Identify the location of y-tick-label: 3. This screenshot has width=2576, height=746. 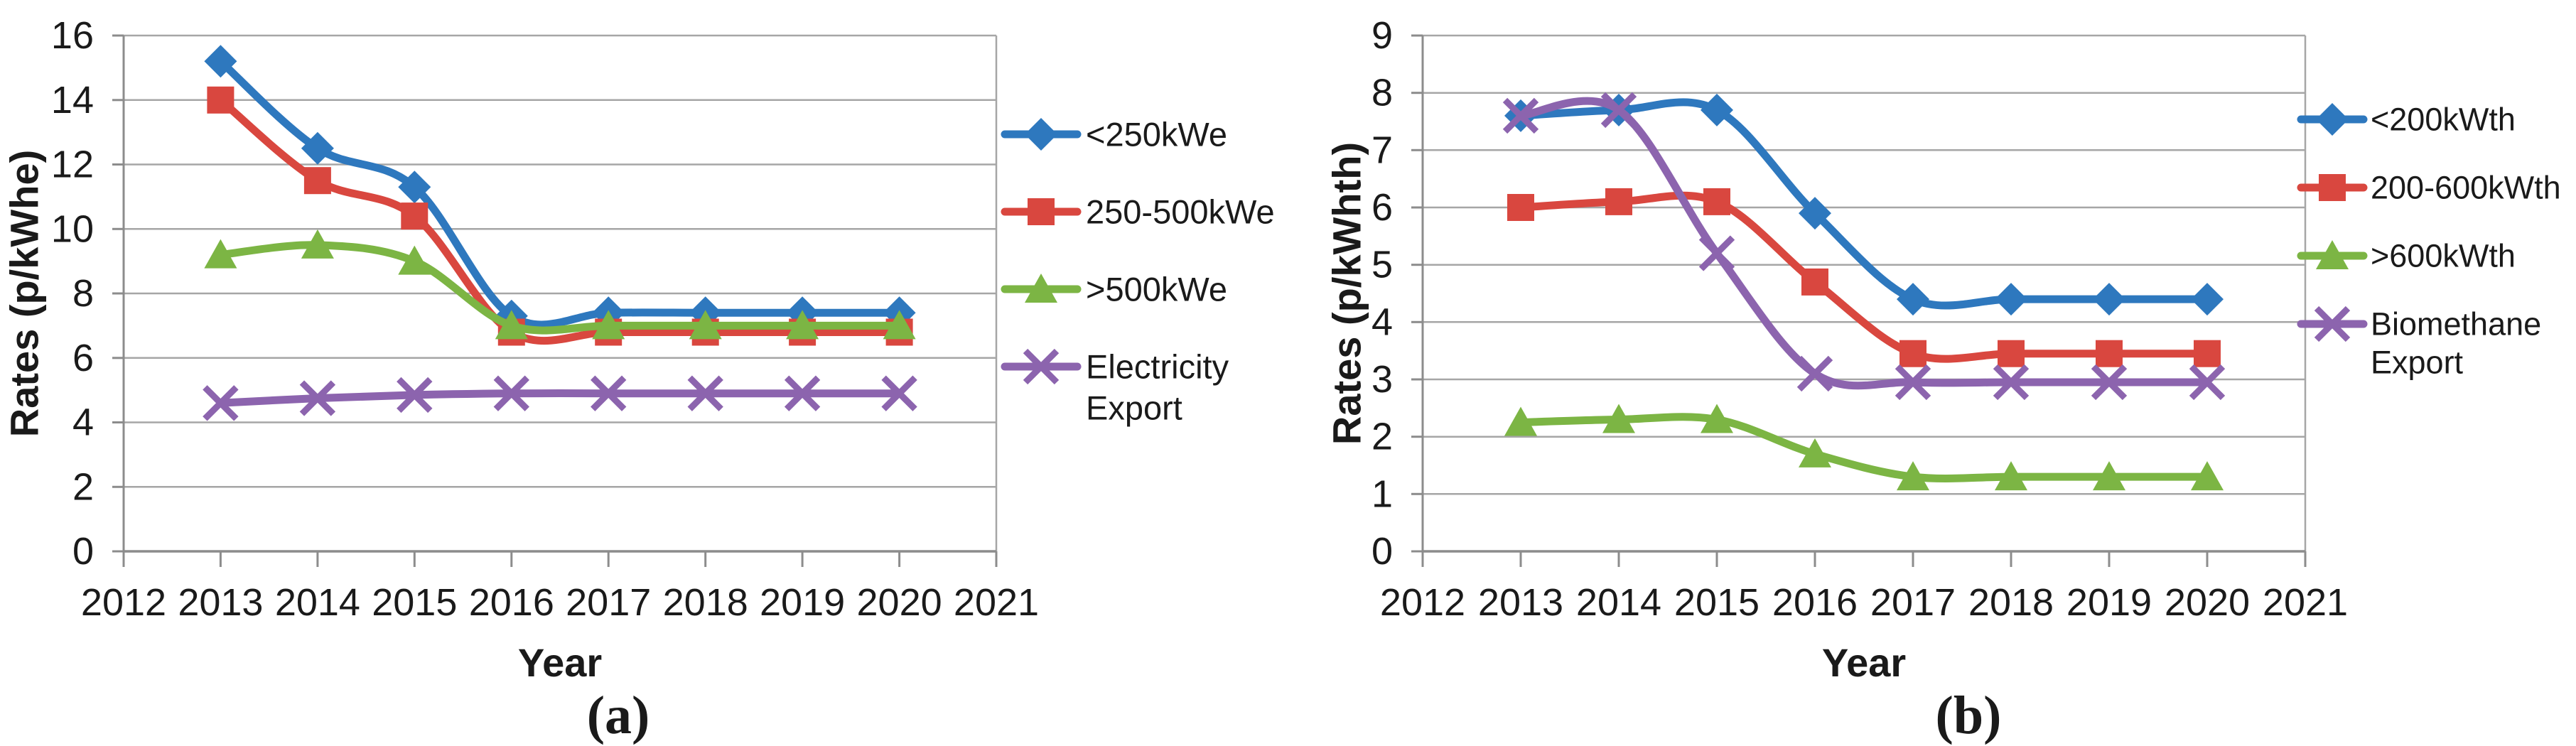
(1382, 380).